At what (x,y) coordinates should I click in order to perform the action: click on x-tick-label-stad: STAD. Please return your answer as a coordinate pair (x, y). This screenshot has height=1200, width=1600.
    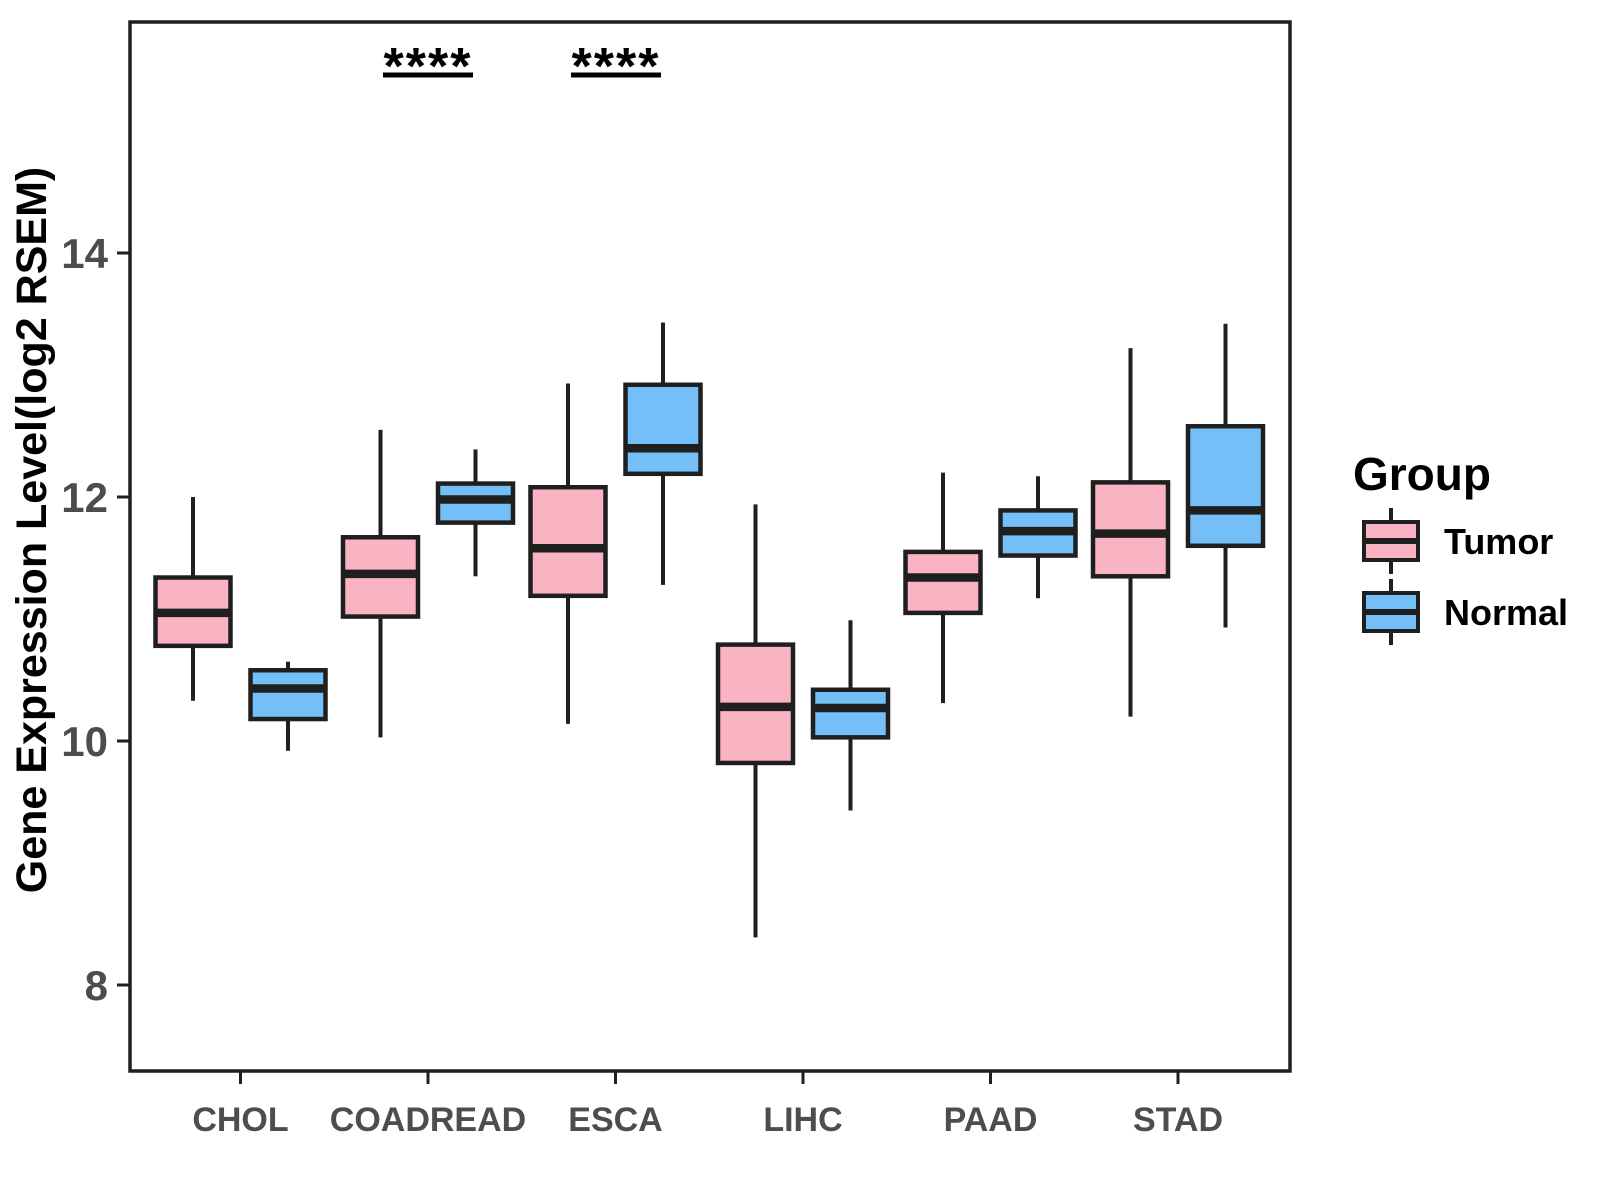
    Looking at the image, I should click on (1178, 1120).